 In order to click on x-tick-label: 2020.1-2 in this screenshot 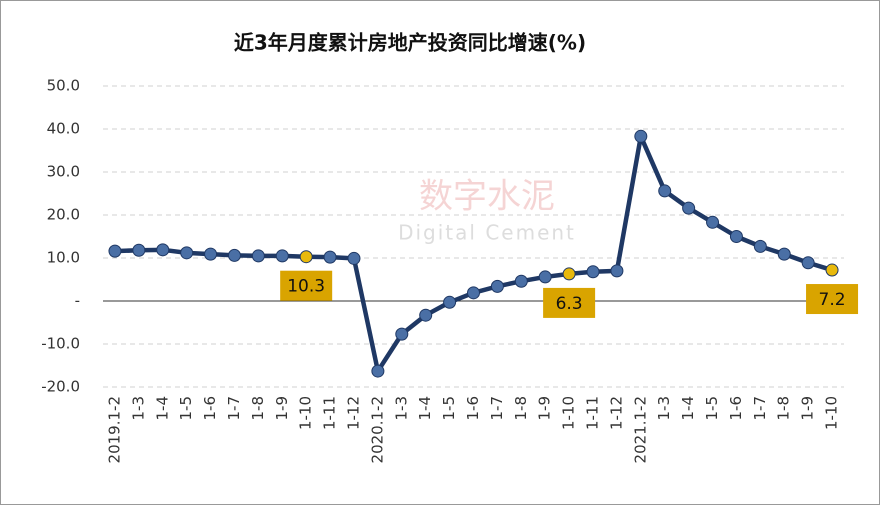, I will do `click(377, 429)`.